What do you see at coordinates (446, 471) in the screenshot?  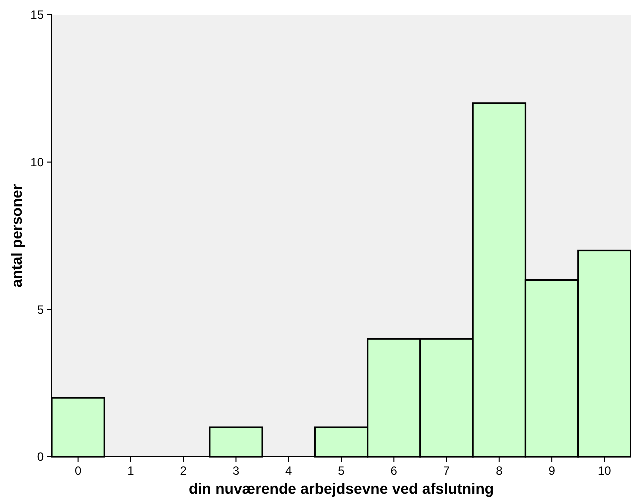 I see `x-tick-label: 7` at bounding box center [446, 471].